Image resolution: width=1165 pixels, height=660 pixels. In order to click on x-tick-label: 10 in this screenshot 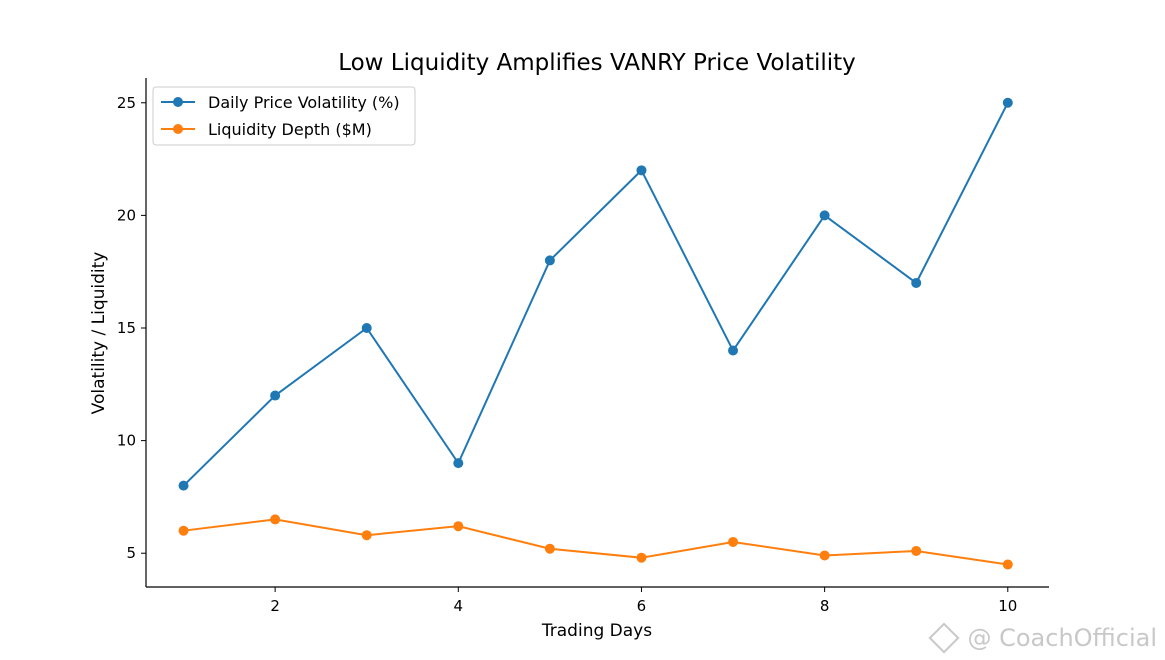, I will do `click(1007, 606)`.